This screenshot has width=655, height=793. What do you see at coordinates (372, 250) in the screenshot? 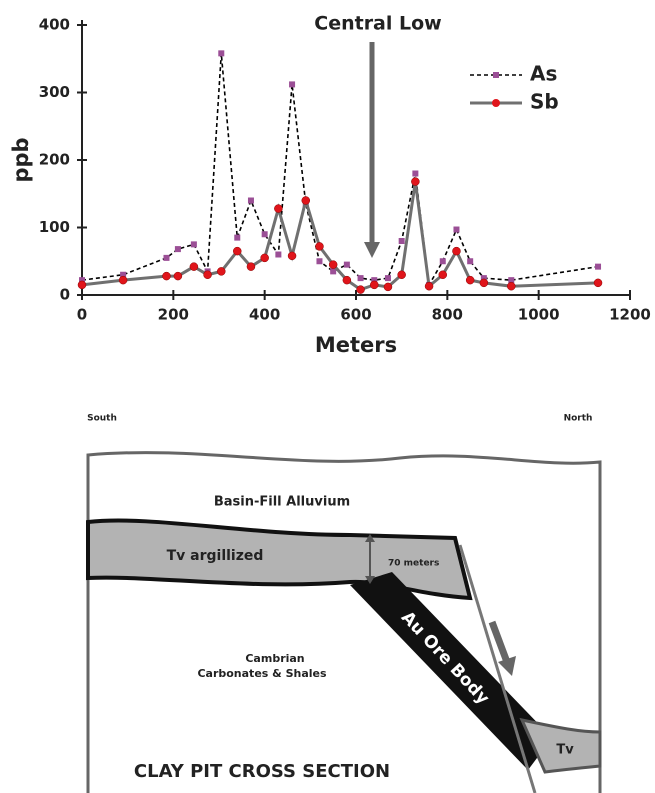
I see `annotation-arrowhead` at bounding box center [372, 250].